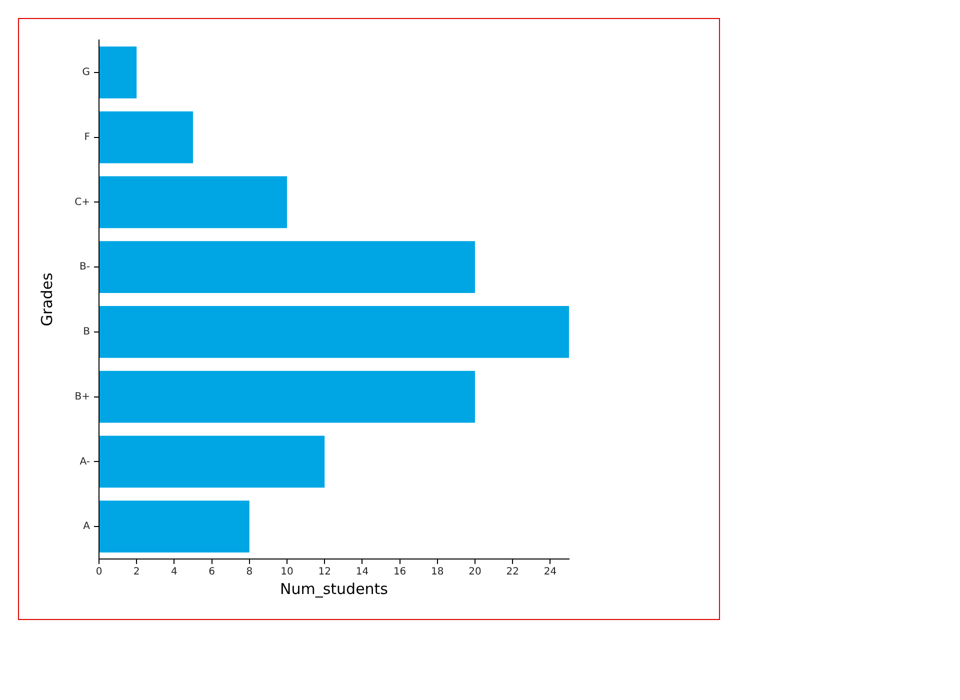 Image resolution: width=960 pixels, height=700 pixels. What do you see at coordinates (85, 267) in the screenshot?
I see `y-tick-label: B-` at bounding box center [85, 267].